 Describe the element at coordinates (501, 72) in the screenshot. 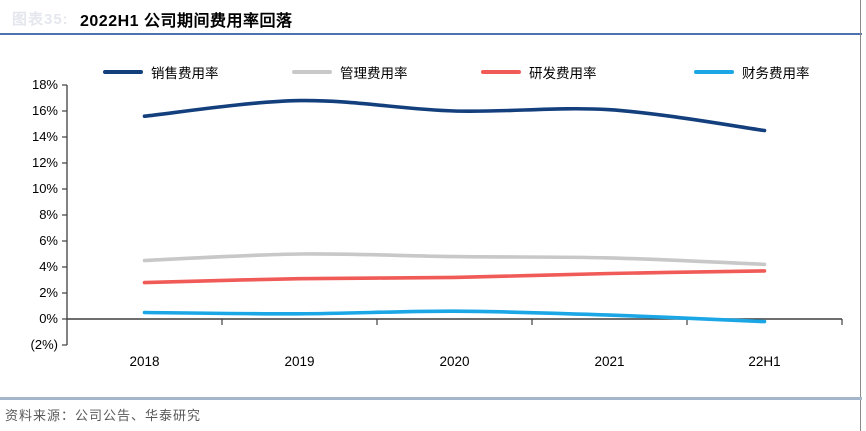

I see `legend-swatch-rd-expense` at that location.